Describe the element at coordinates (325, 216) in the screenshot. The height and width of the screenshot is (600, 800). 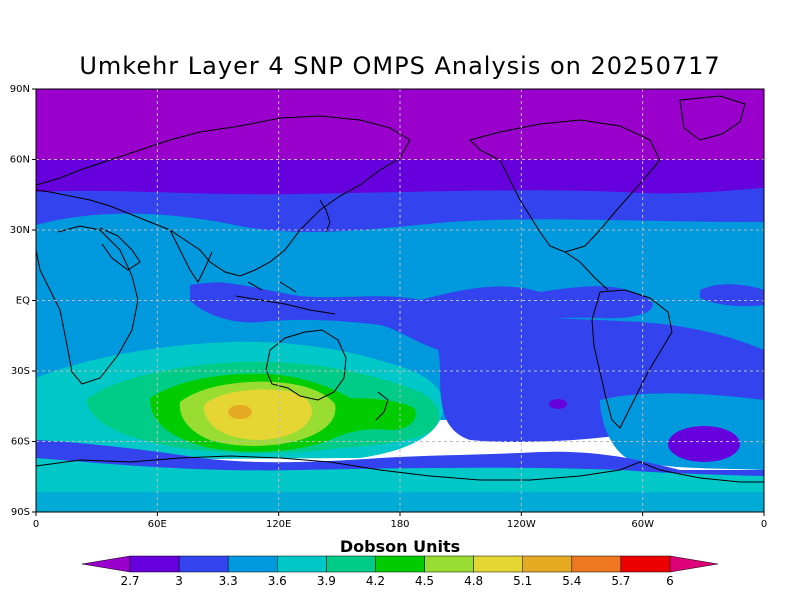
I see `coast-japan` at that location.